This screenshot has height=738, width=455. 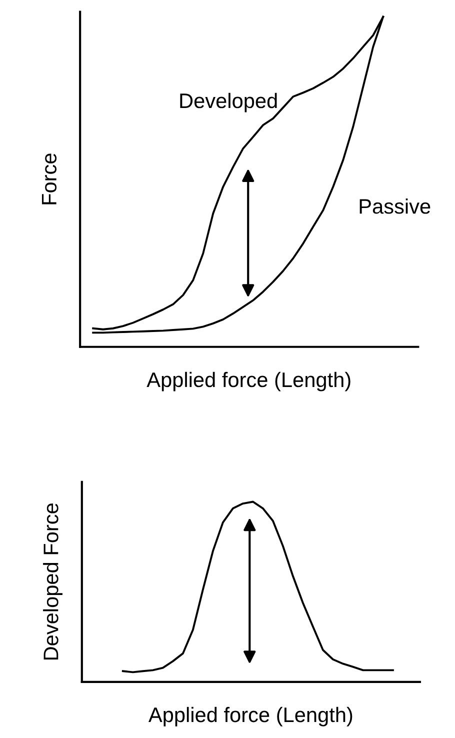 I want to click on y-axis-title: Developed Force, so click(x=52, y=582).